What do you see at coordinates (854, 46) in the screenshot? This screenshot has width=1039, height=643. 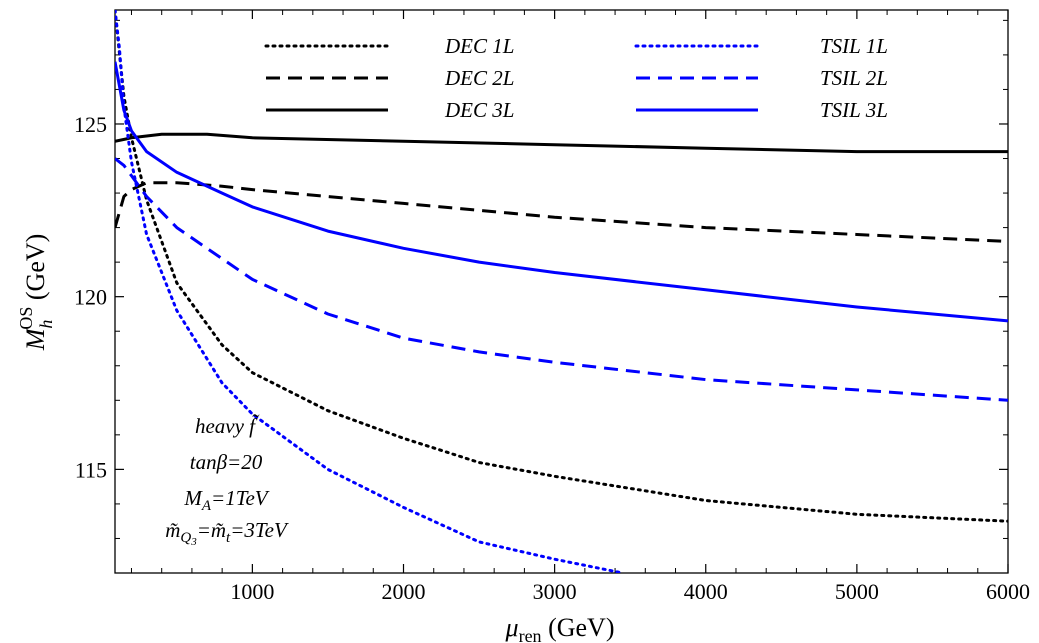 I see `legend-label-4: TSIL 1L` at bounding box center [854, 46].